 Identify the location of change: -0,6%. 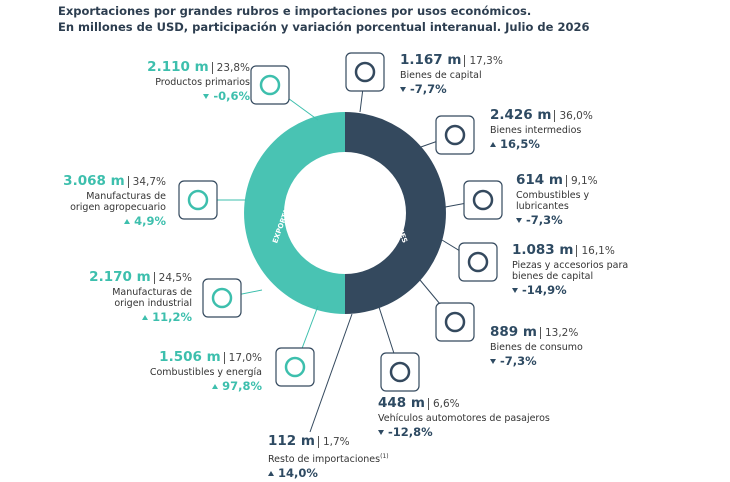
(231, 96).